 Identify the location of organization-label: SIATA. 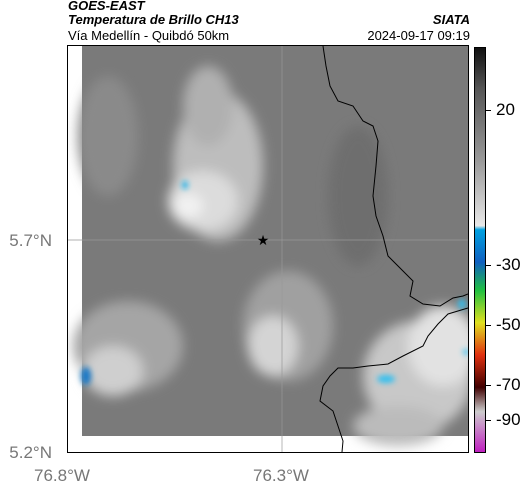
(451, 19).